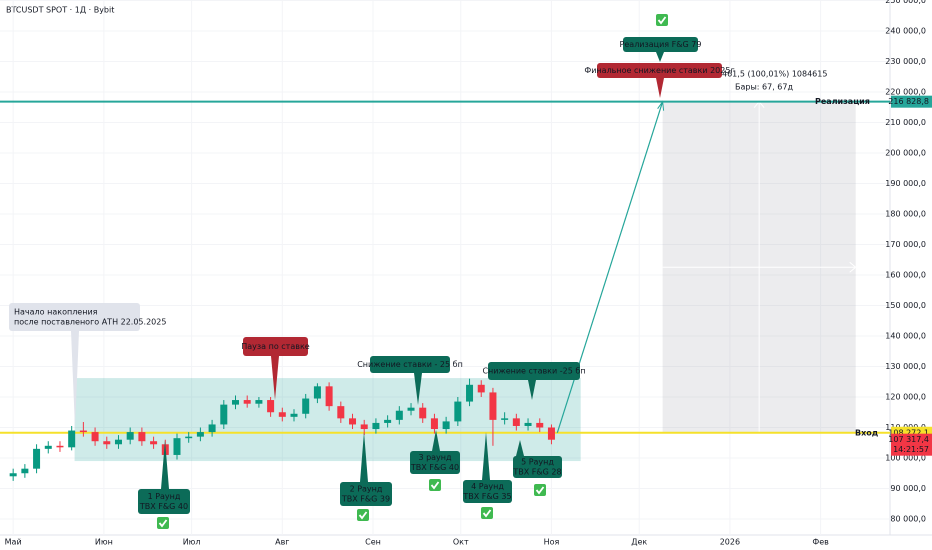  What do you see at coordinates (104, 542) in the screenshot?
I see `x-tick-label: Июн` at bounding box center [104, 542].